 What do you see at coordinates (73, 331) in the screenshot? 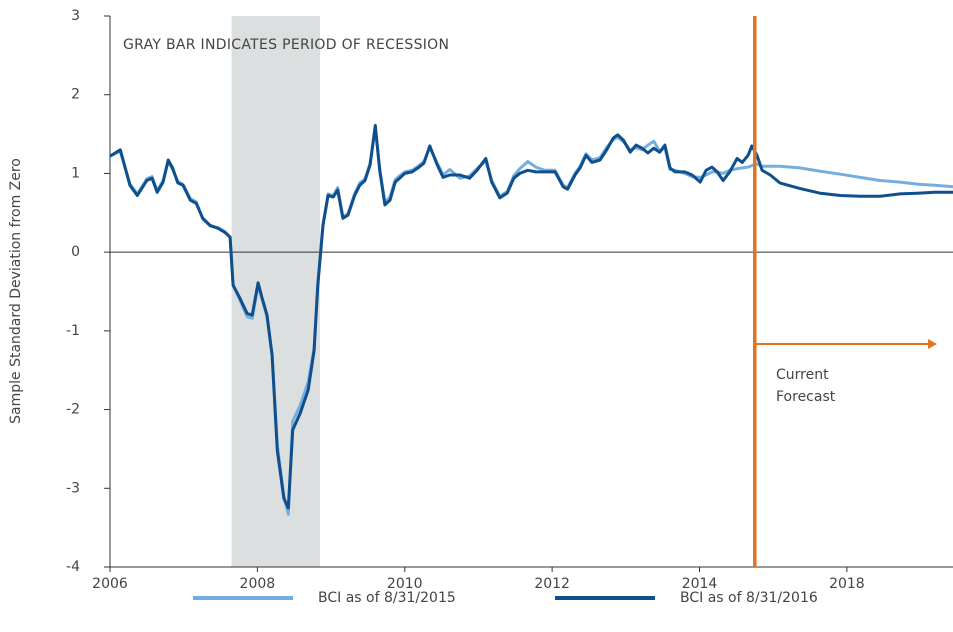
I see `y-tick-label: -1` at bounding box center [73, 331].